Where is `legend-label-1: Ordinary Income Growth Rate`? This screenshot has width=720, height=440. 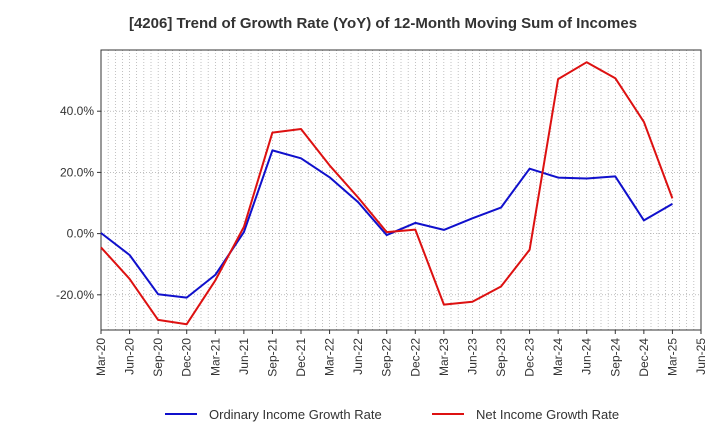
legend-label-1: Ordinary Income Growth Rate is located at coordinates (295, 414).